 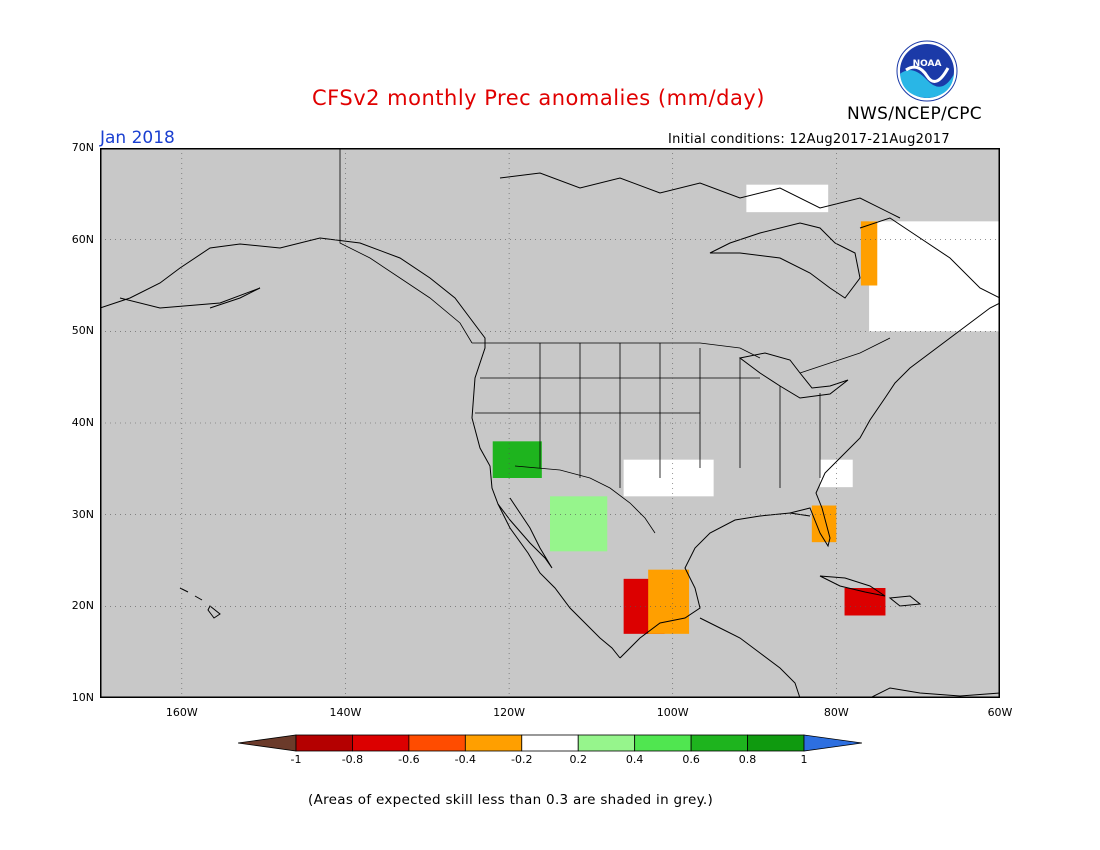 I want to click on colorbar-level-label: 1, so click(x=804, y=759).